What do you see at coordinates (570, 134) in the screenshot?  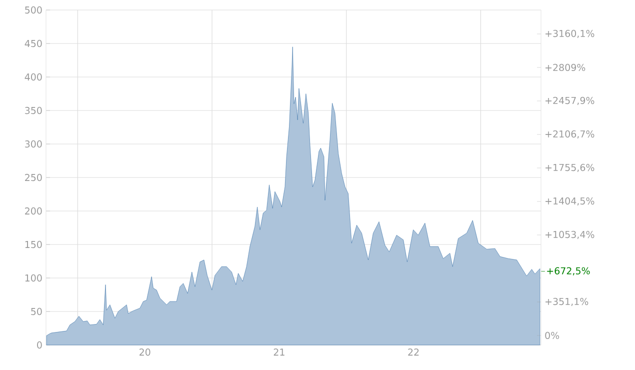 I see `y2-tick-label: +2106,7%` at bounding box center [570, 134].